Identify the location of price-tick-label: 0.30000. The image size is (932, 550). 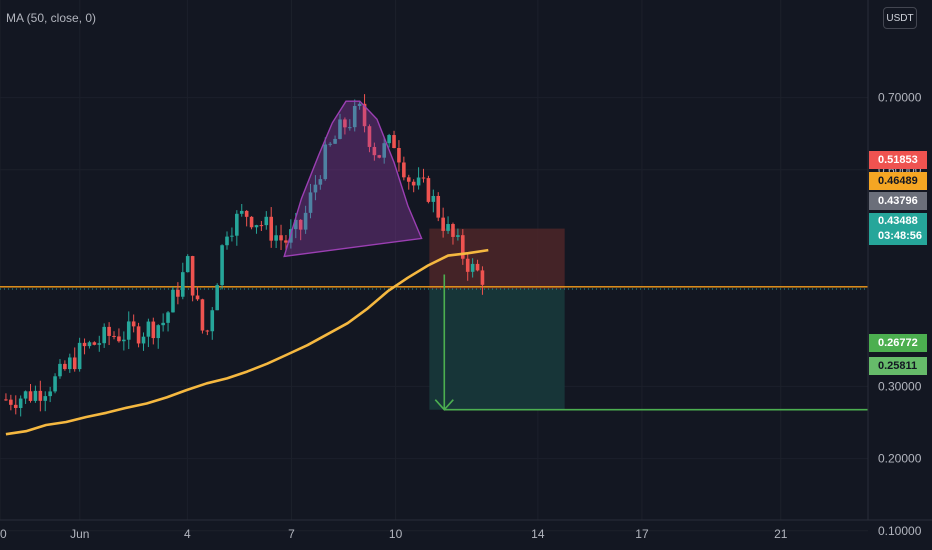
(900, 386).